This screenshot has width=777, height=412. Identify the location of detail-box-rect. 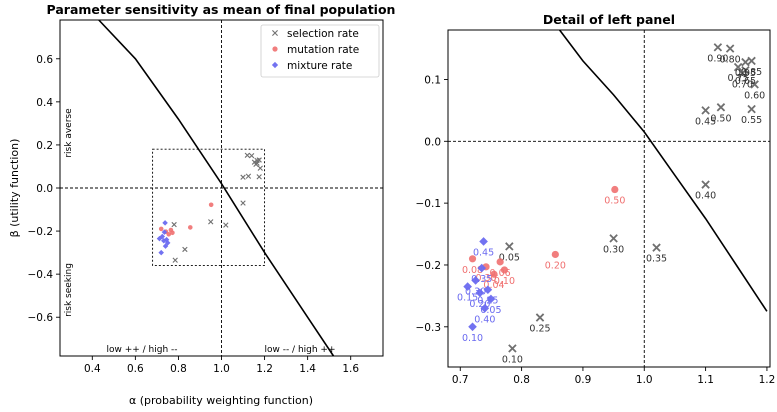
(209, 207).